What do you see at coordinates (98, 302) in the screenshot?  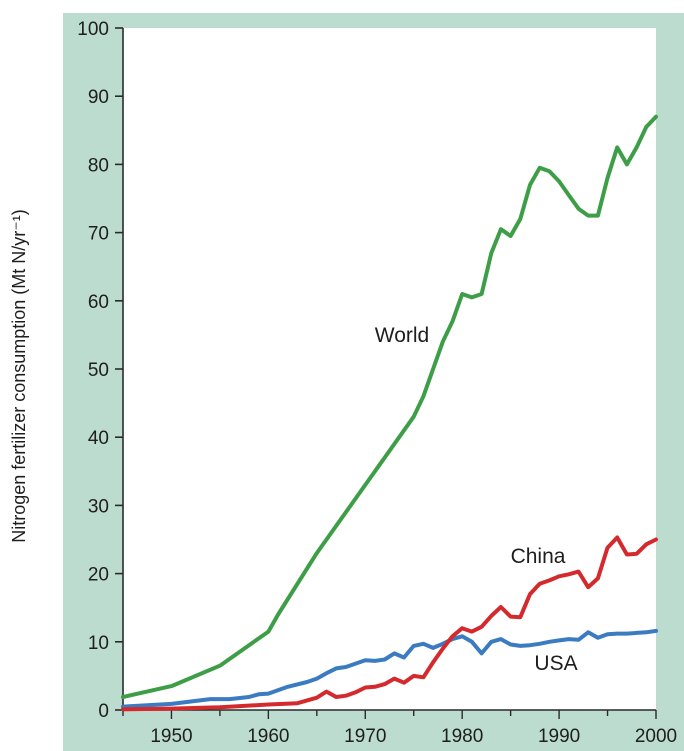 I see `y-tick-label: 60` at bounding box center [98, 302].